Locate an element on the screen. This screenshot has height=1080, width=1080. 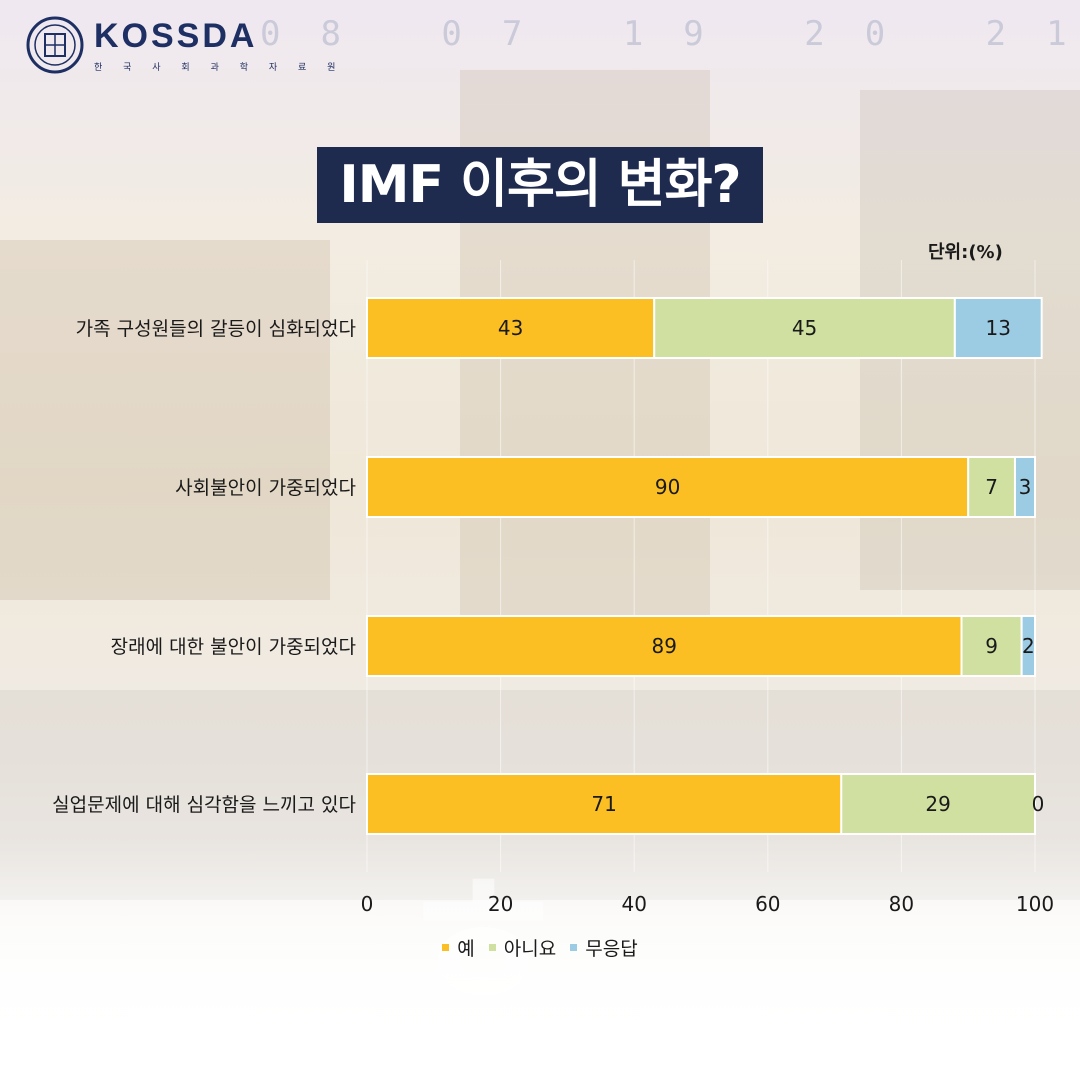
data-label: 0 is located at coordinates (1038, 804).